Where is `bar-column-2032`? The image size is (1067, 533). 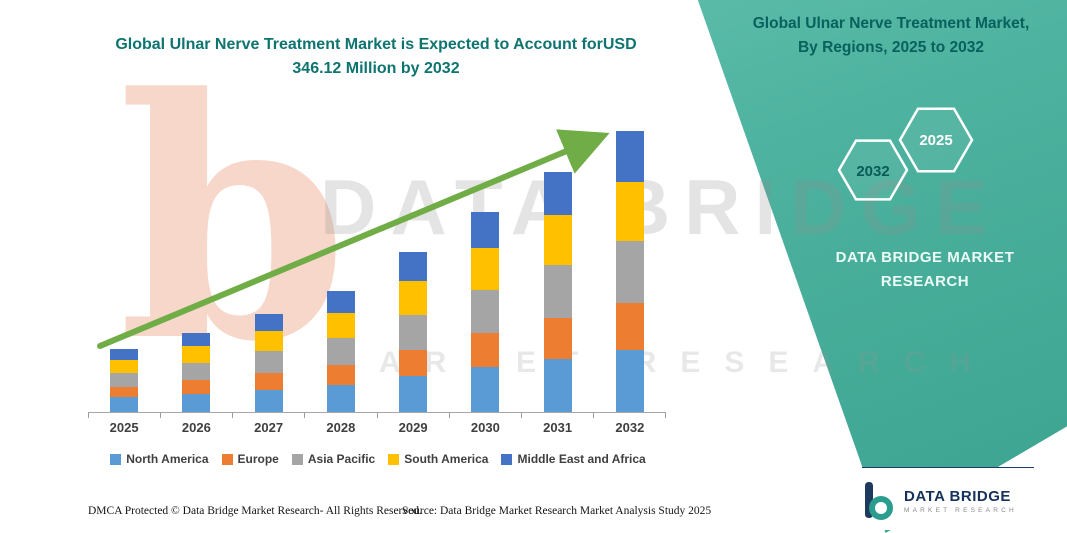
bar-column-2032 is located at coordinates (630, 266).